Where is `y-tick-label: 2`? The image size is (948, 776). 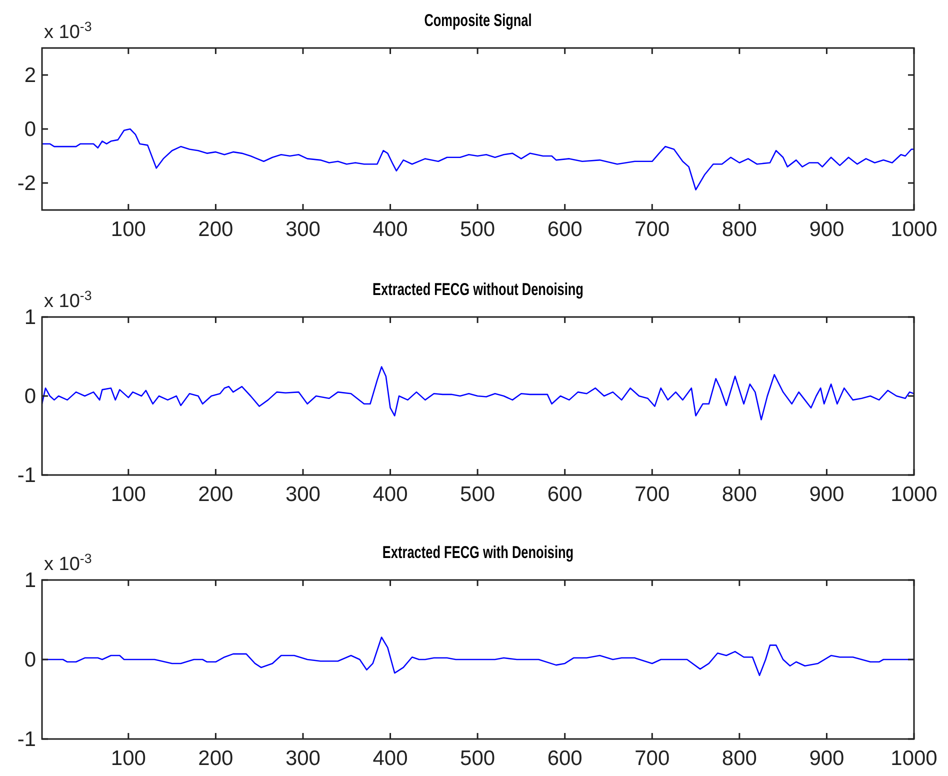 y-tick-label: 2 is located at coordinates (30, 75).